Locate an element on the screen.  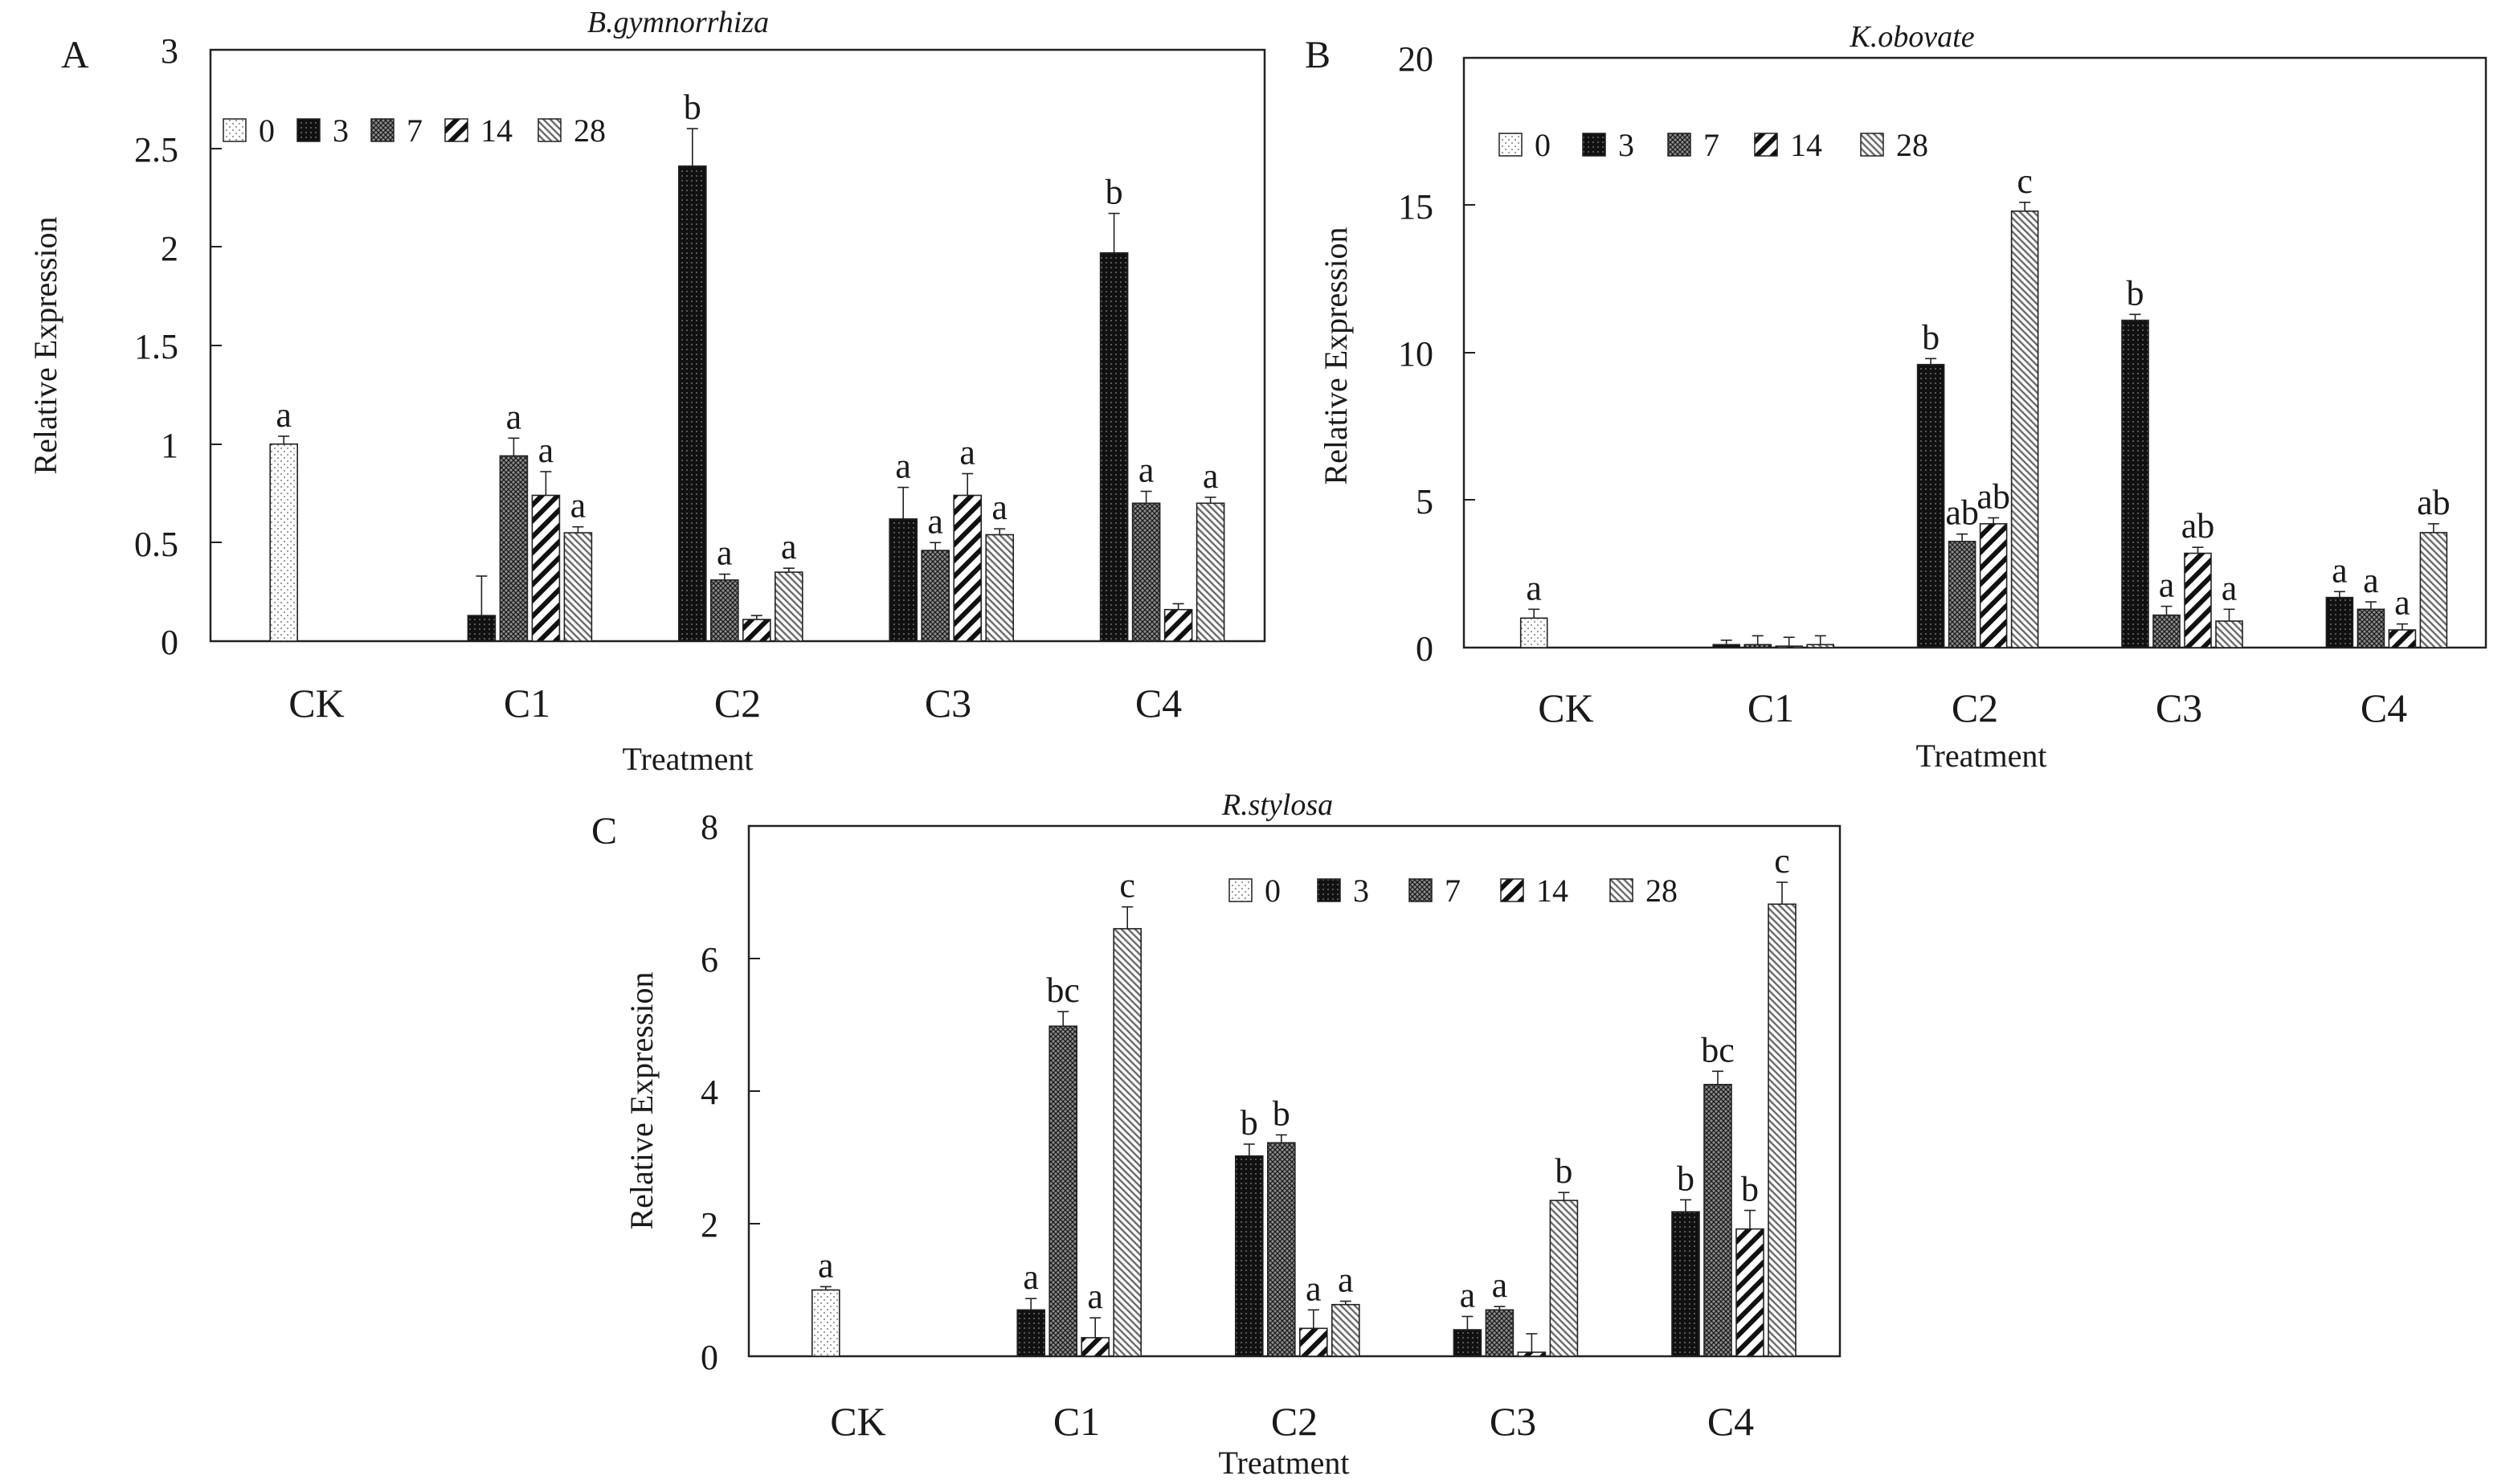
legend-c: 0 3 7 14 28 is located at coordinates (1453, 891).